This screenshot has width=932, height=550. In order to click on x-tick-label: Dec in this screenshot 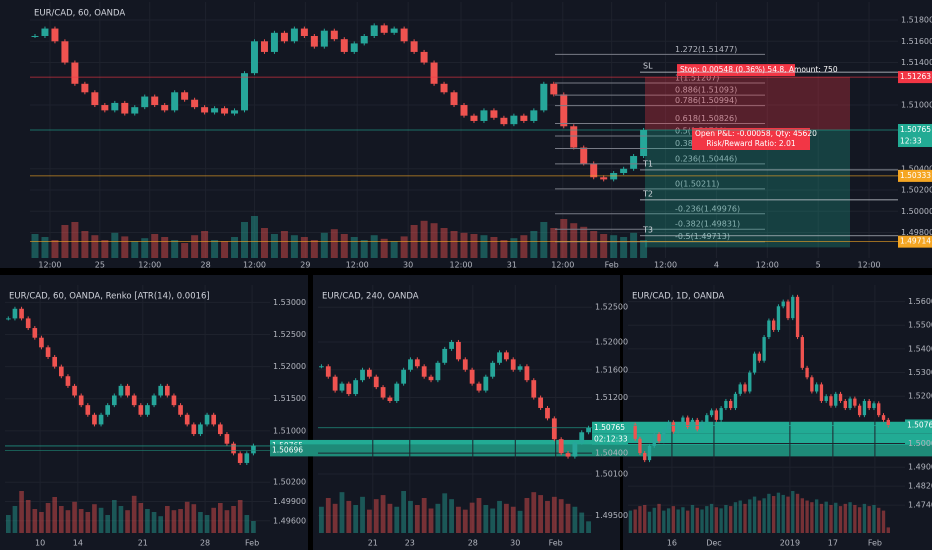, I will do `click(713, 543)`.